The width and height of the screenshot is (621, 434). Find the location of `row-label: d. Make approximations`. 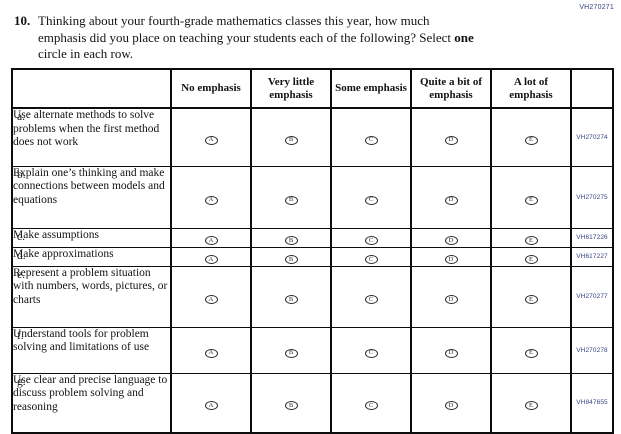

row-label: d. Make approximations is located at coordinates (91, 256).